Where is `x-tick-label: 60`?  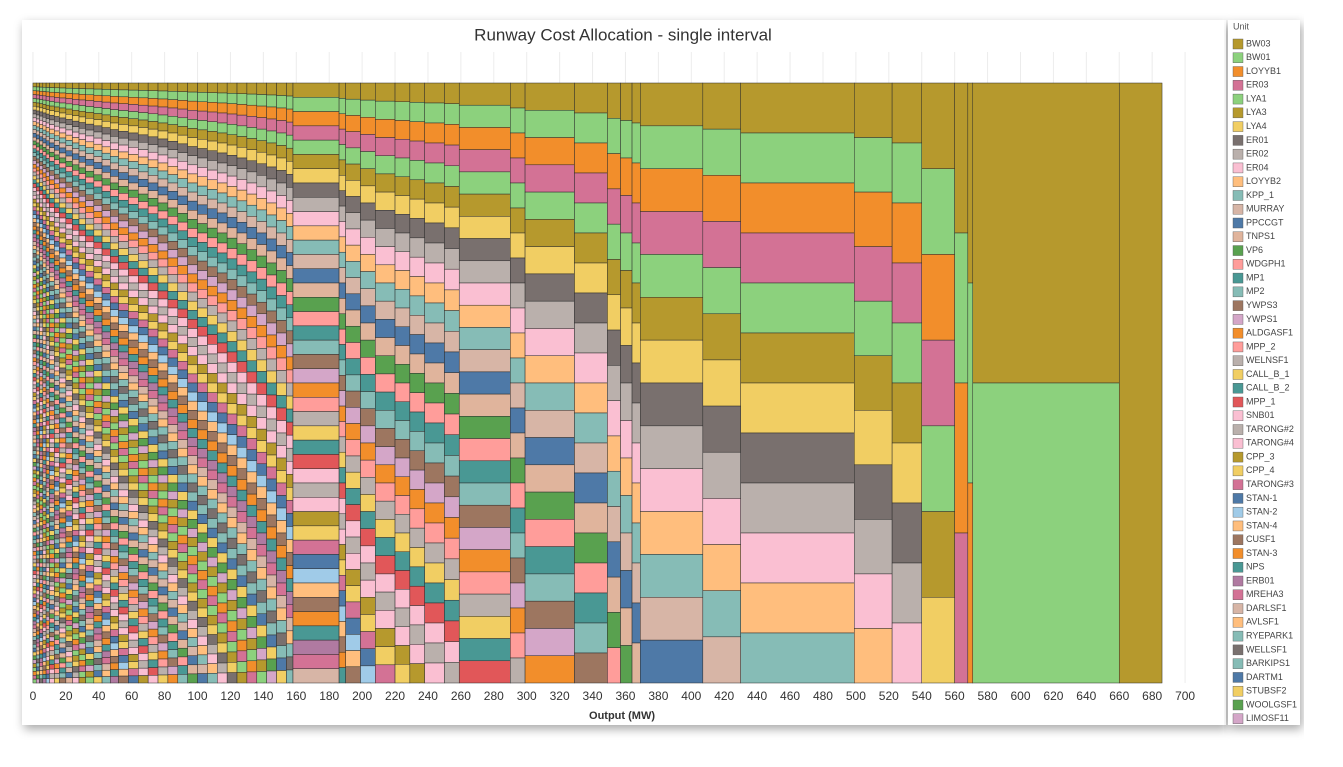 x-tick-label: 60 is located at coordinates (132, 696).